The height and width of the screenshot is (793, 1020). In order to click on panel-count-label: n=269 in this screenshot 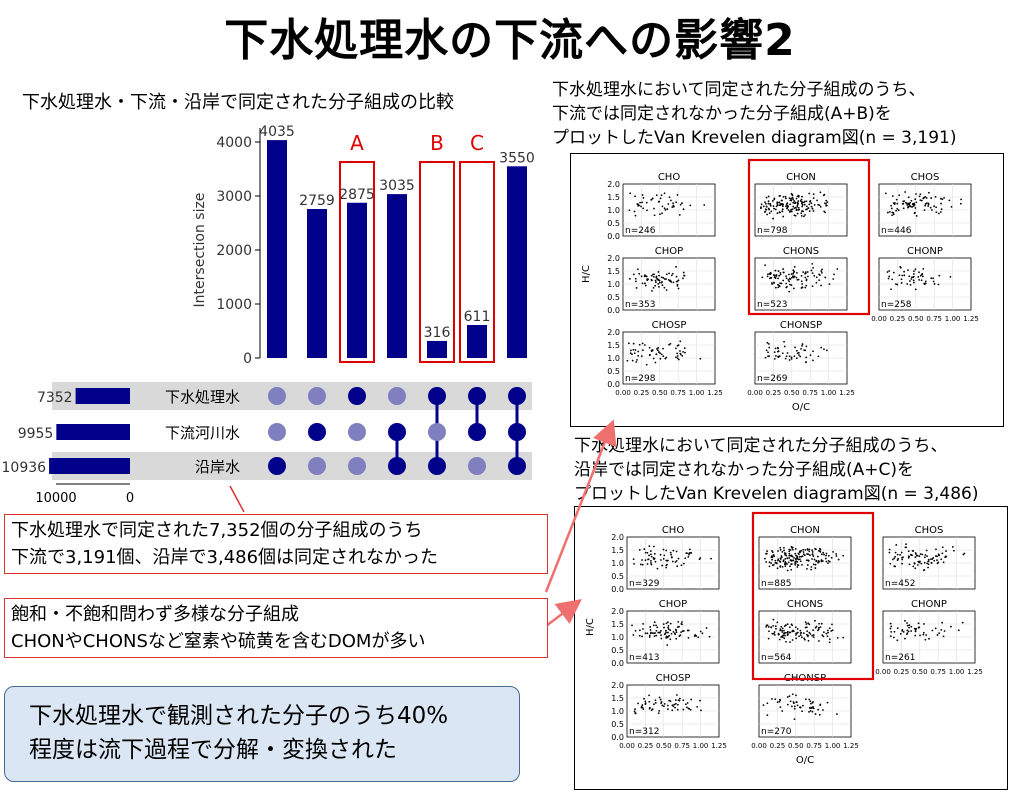, I will do `click(772, 379)`.